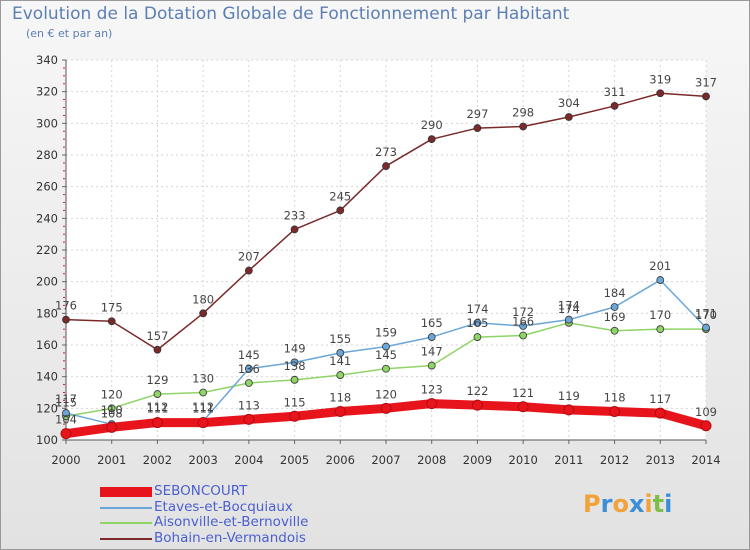 The image size is (750, 550). What do you see at coordinates (620, 504) in the screenshot?
I see `logo-letter: o` at bounding box center [620, 504].